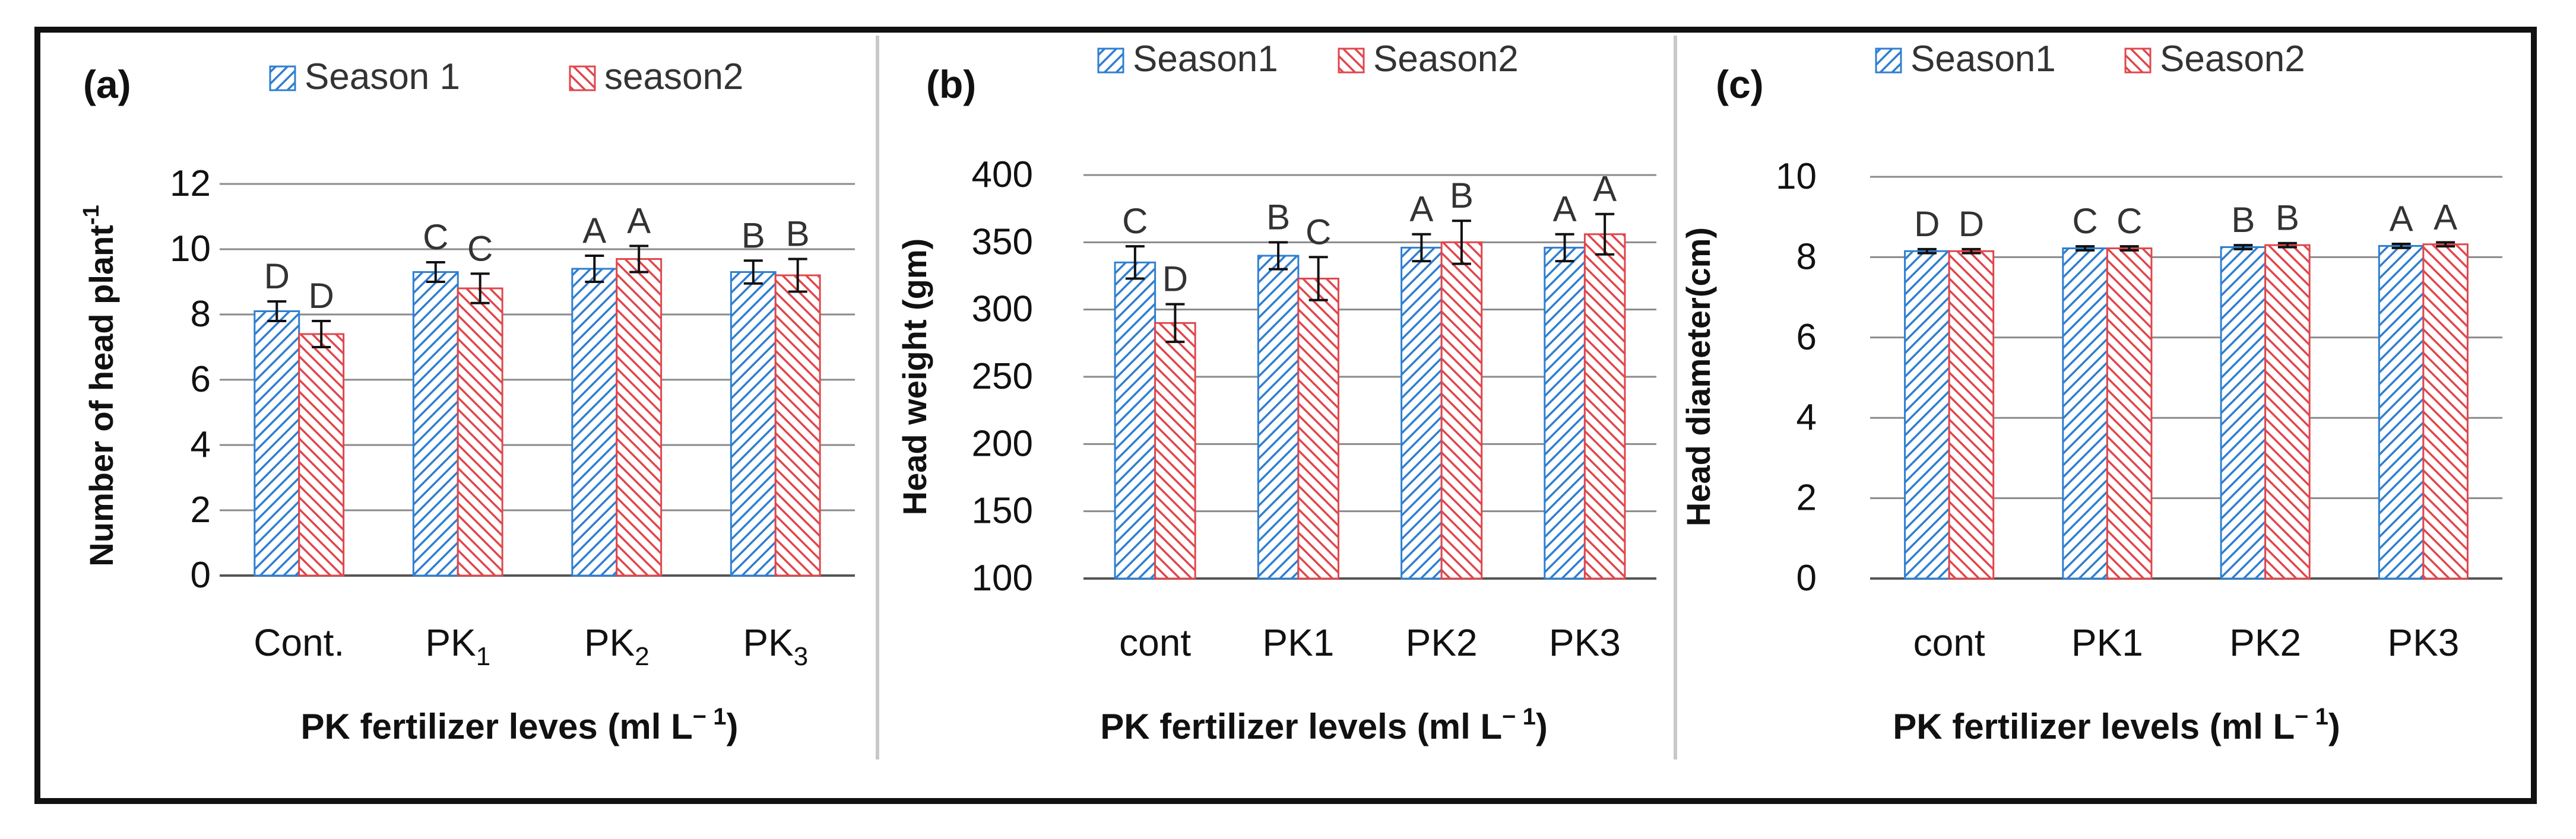 This screenshot has height=839, width=2576. I want to click on panel-label: (c), so click(1740, 84).